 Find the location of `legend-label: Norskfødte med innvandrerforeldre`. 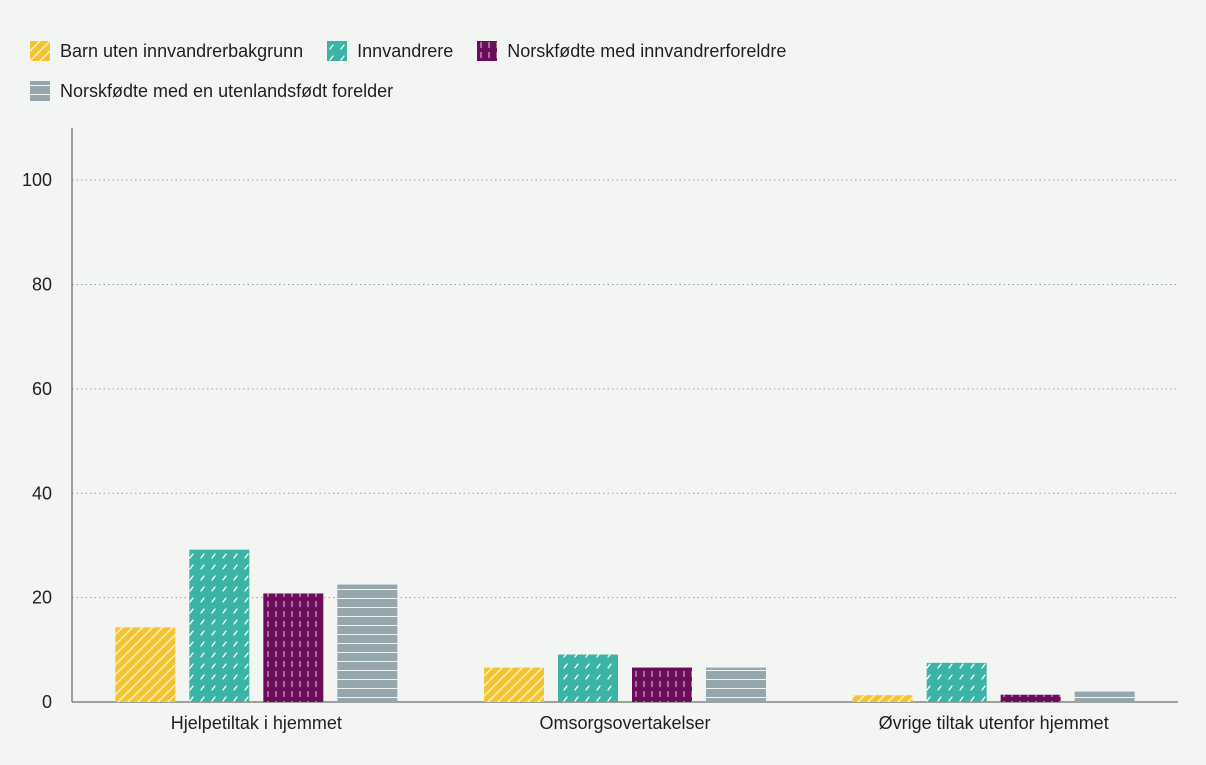

legend-label: Norskfødte med innvandrerforeldre is located at coordinates (647, 50).